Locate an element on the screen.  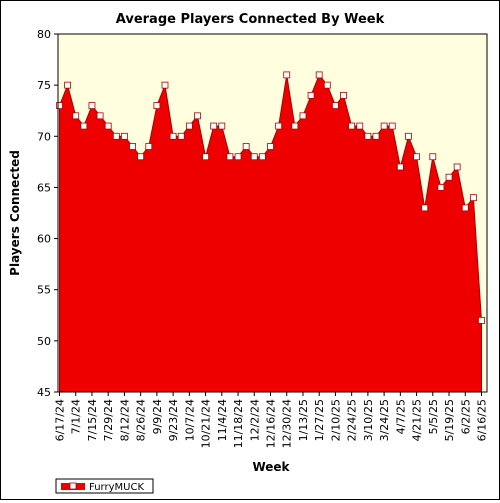
x-tick-label: 7/29/24 is located at coordinates (108, 420).